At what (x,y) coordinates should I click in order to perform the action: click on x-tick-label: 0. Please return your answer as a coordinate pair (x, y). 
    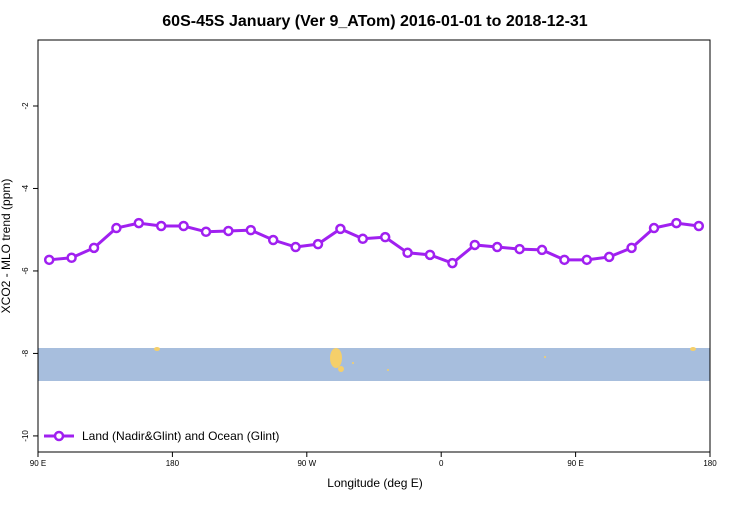
    Looking at the image, I should click on (441, 463).